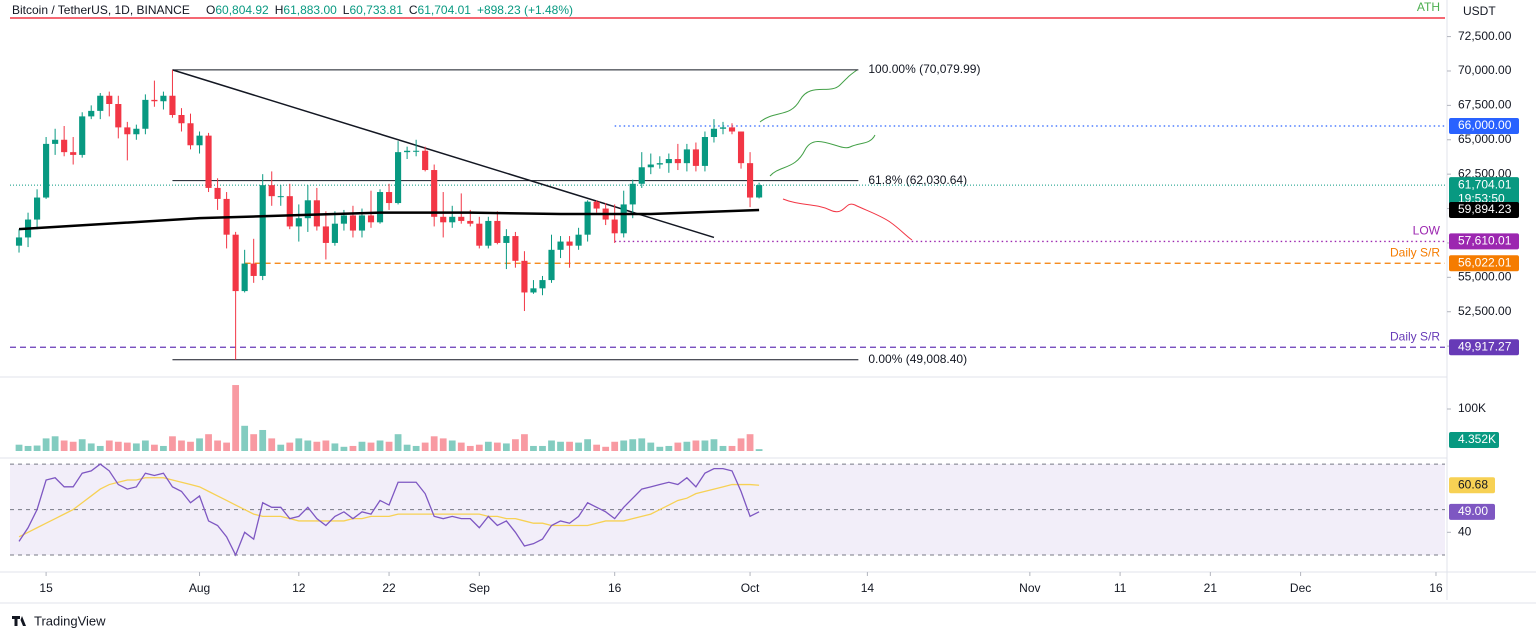 The image size is (1536, 641). Describe the element at coordinates (376, 10) in the screenshot. I see `ohlc-value: 60,733.81` at that location.